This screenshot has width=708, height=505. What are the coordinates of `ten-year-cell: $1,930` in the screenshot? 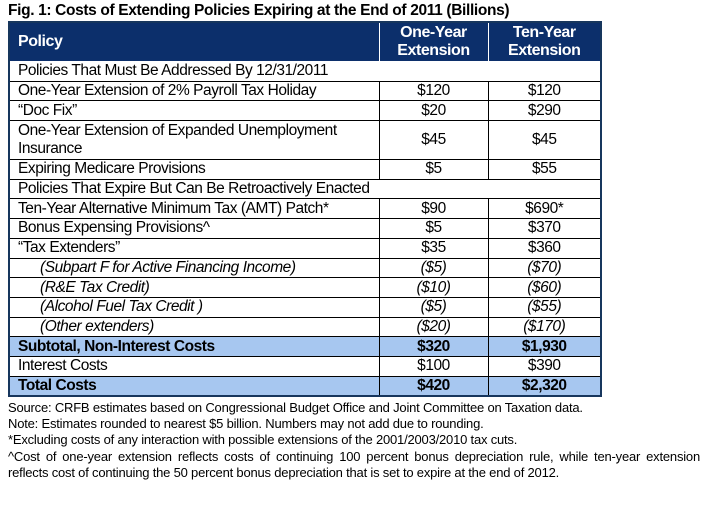 It's located at (544, 346).